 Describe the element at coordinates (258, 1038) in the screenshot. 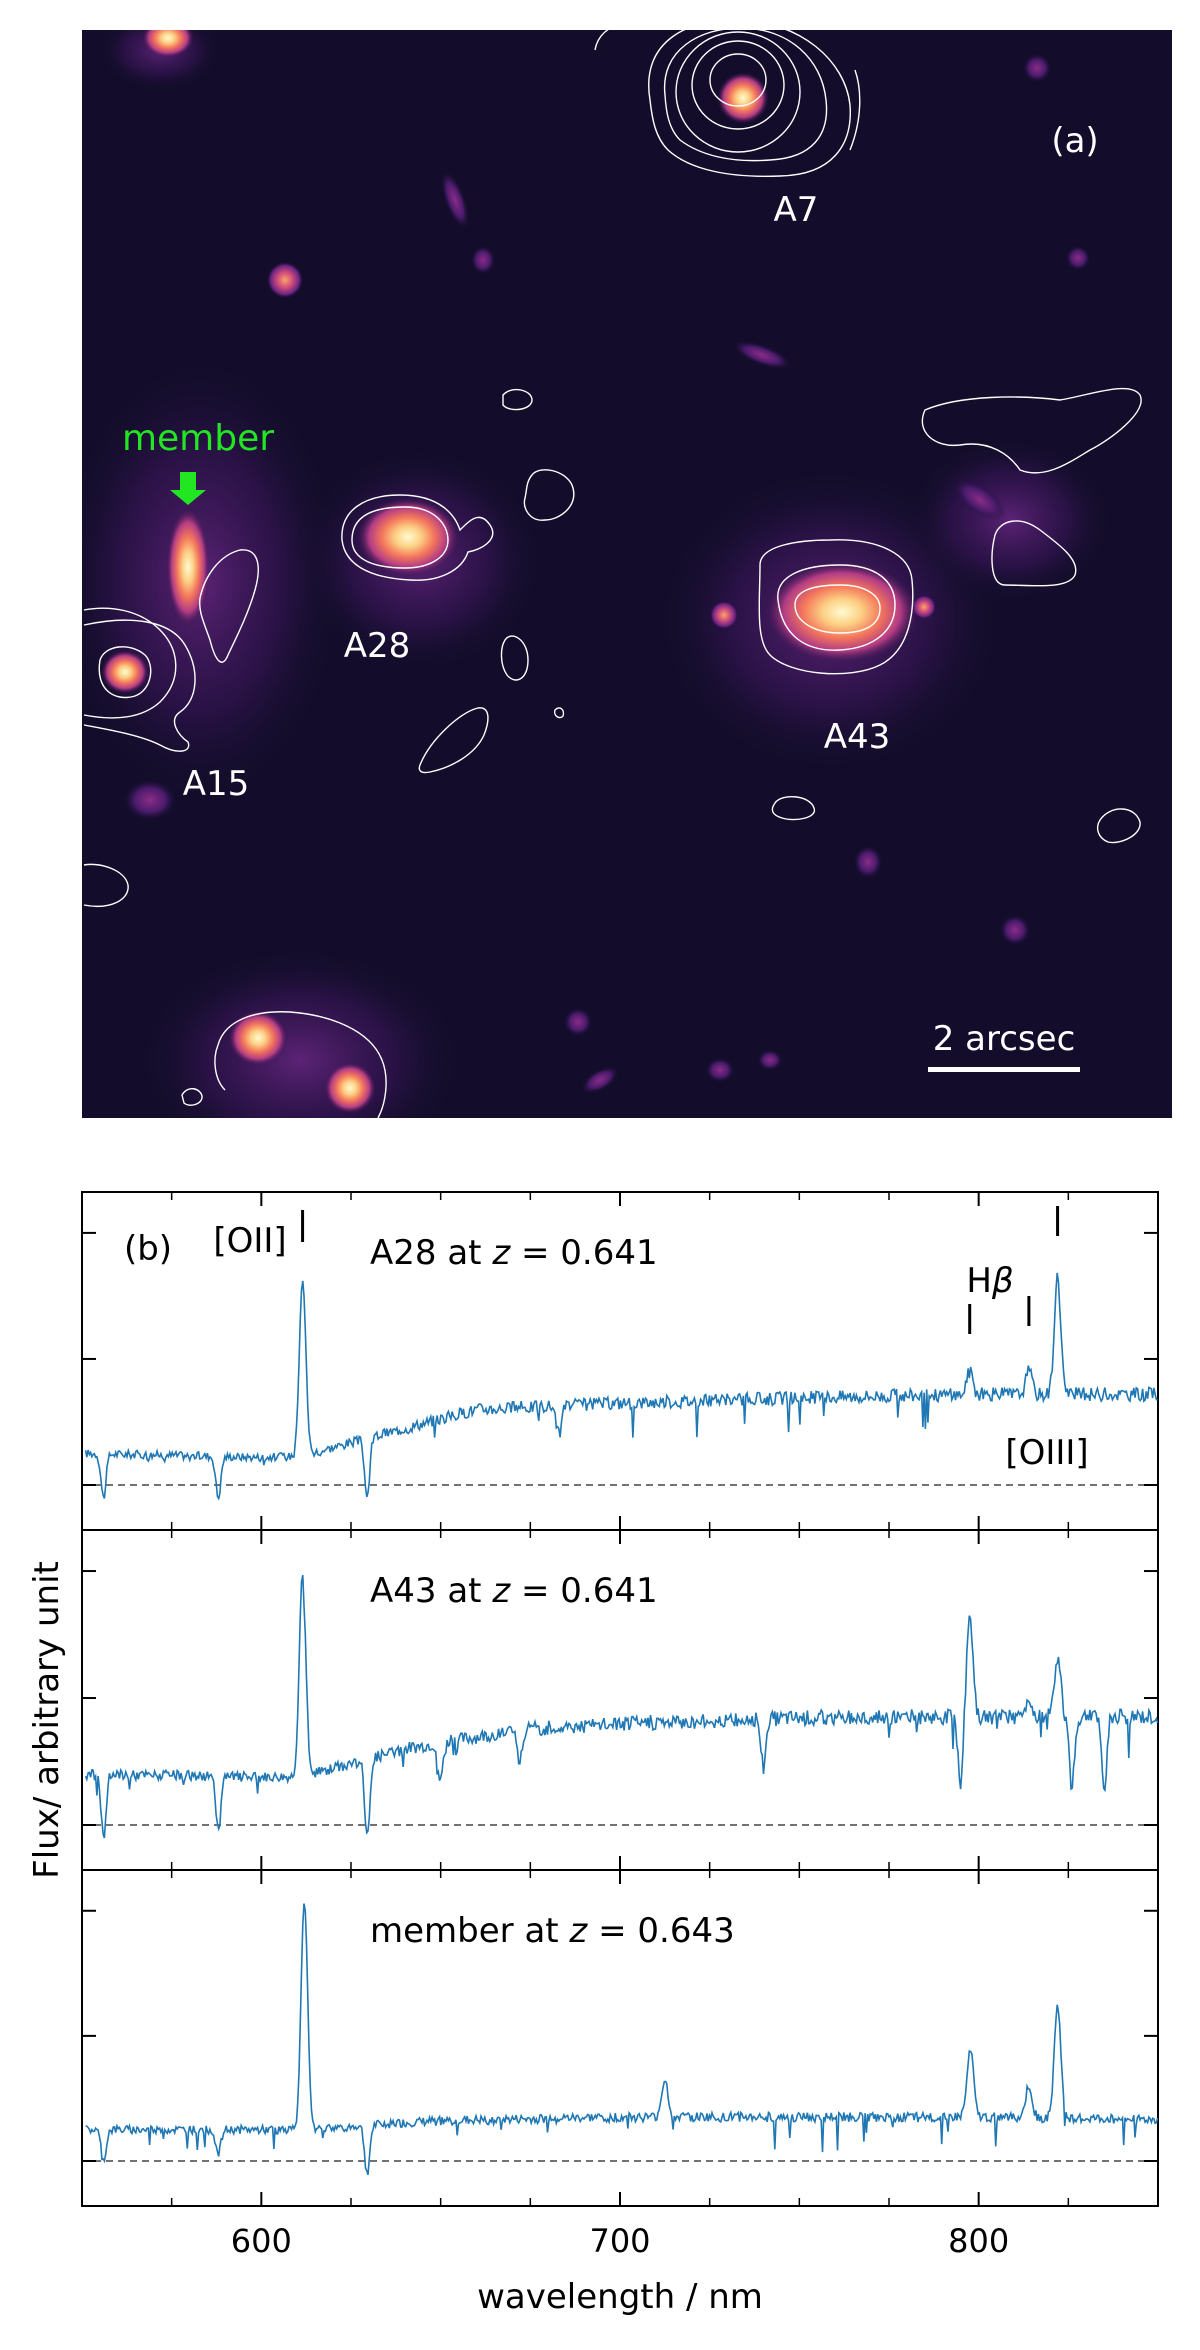

I see `galaxy-bottom-left` at that location.